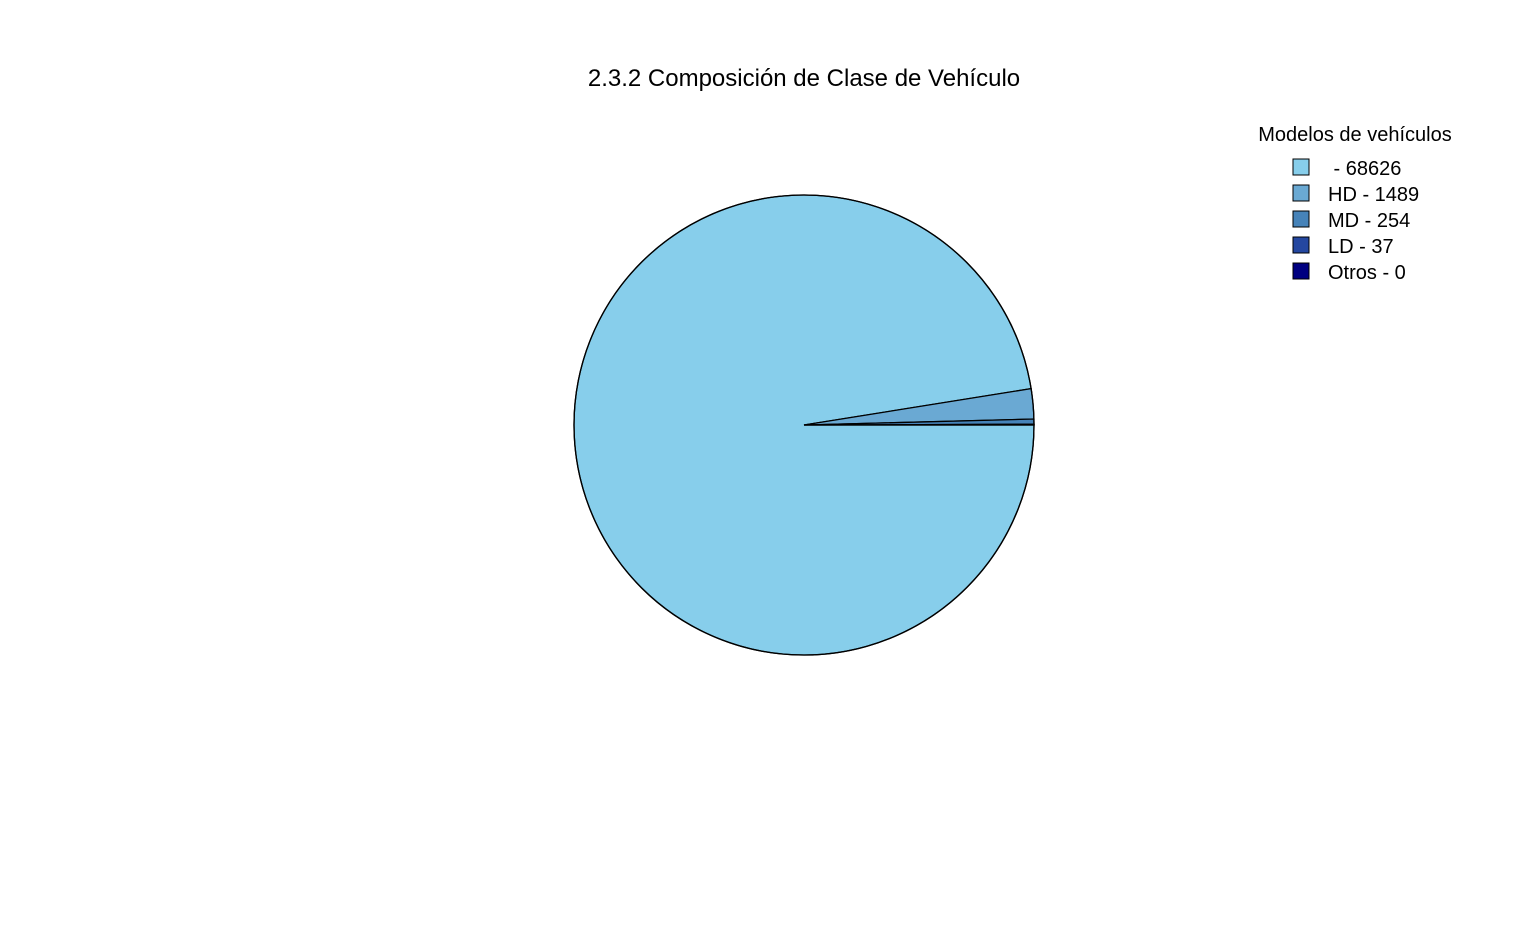 The image size is (1522, 937). I want to click on pie-outline, so click(804, 425).